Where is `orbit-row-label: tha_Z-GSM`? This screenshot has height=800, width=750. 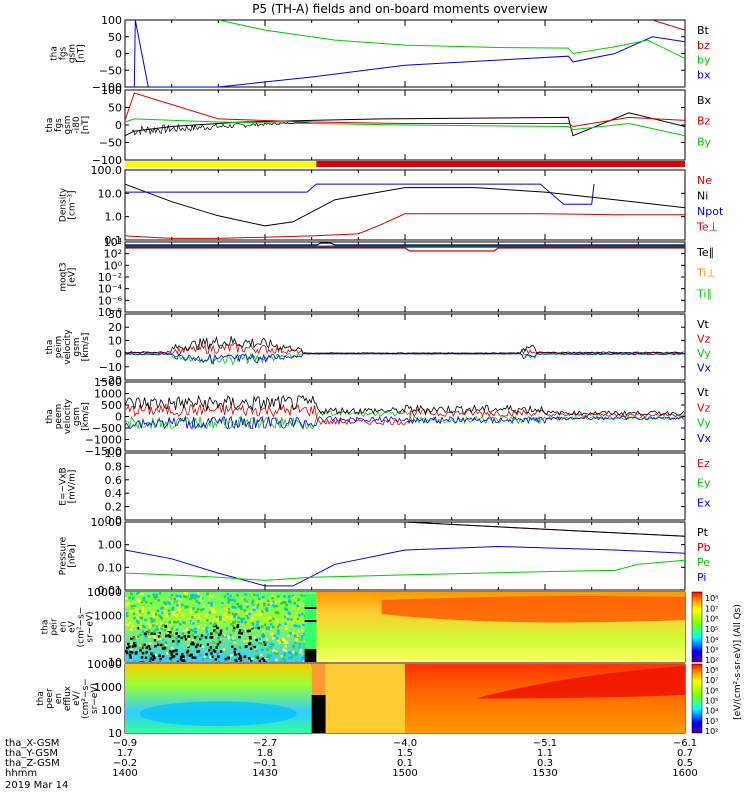
orbit-row-label: tha_Z-GSM is located at coordinates (32, 763).